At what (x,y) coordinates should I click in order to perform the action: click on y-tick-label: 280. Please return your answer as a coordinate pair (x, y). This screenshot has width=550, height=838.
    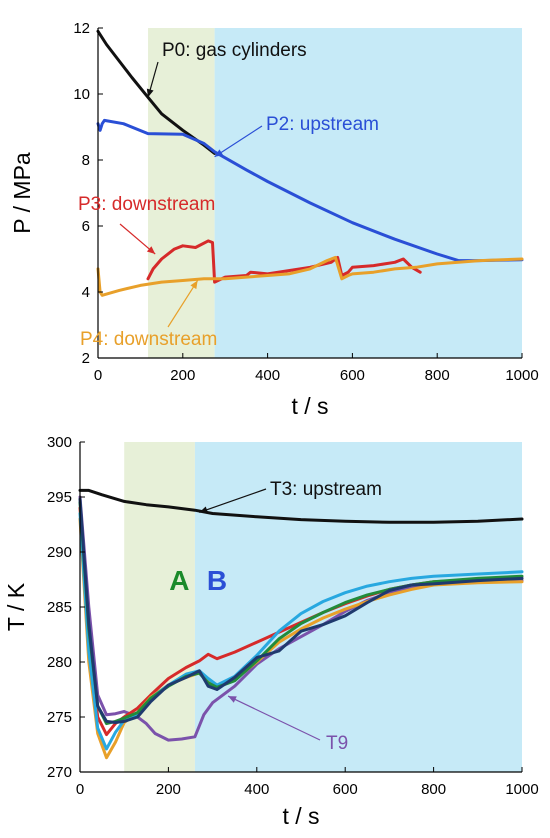
    Looking at the image, I should click on (59, 662).